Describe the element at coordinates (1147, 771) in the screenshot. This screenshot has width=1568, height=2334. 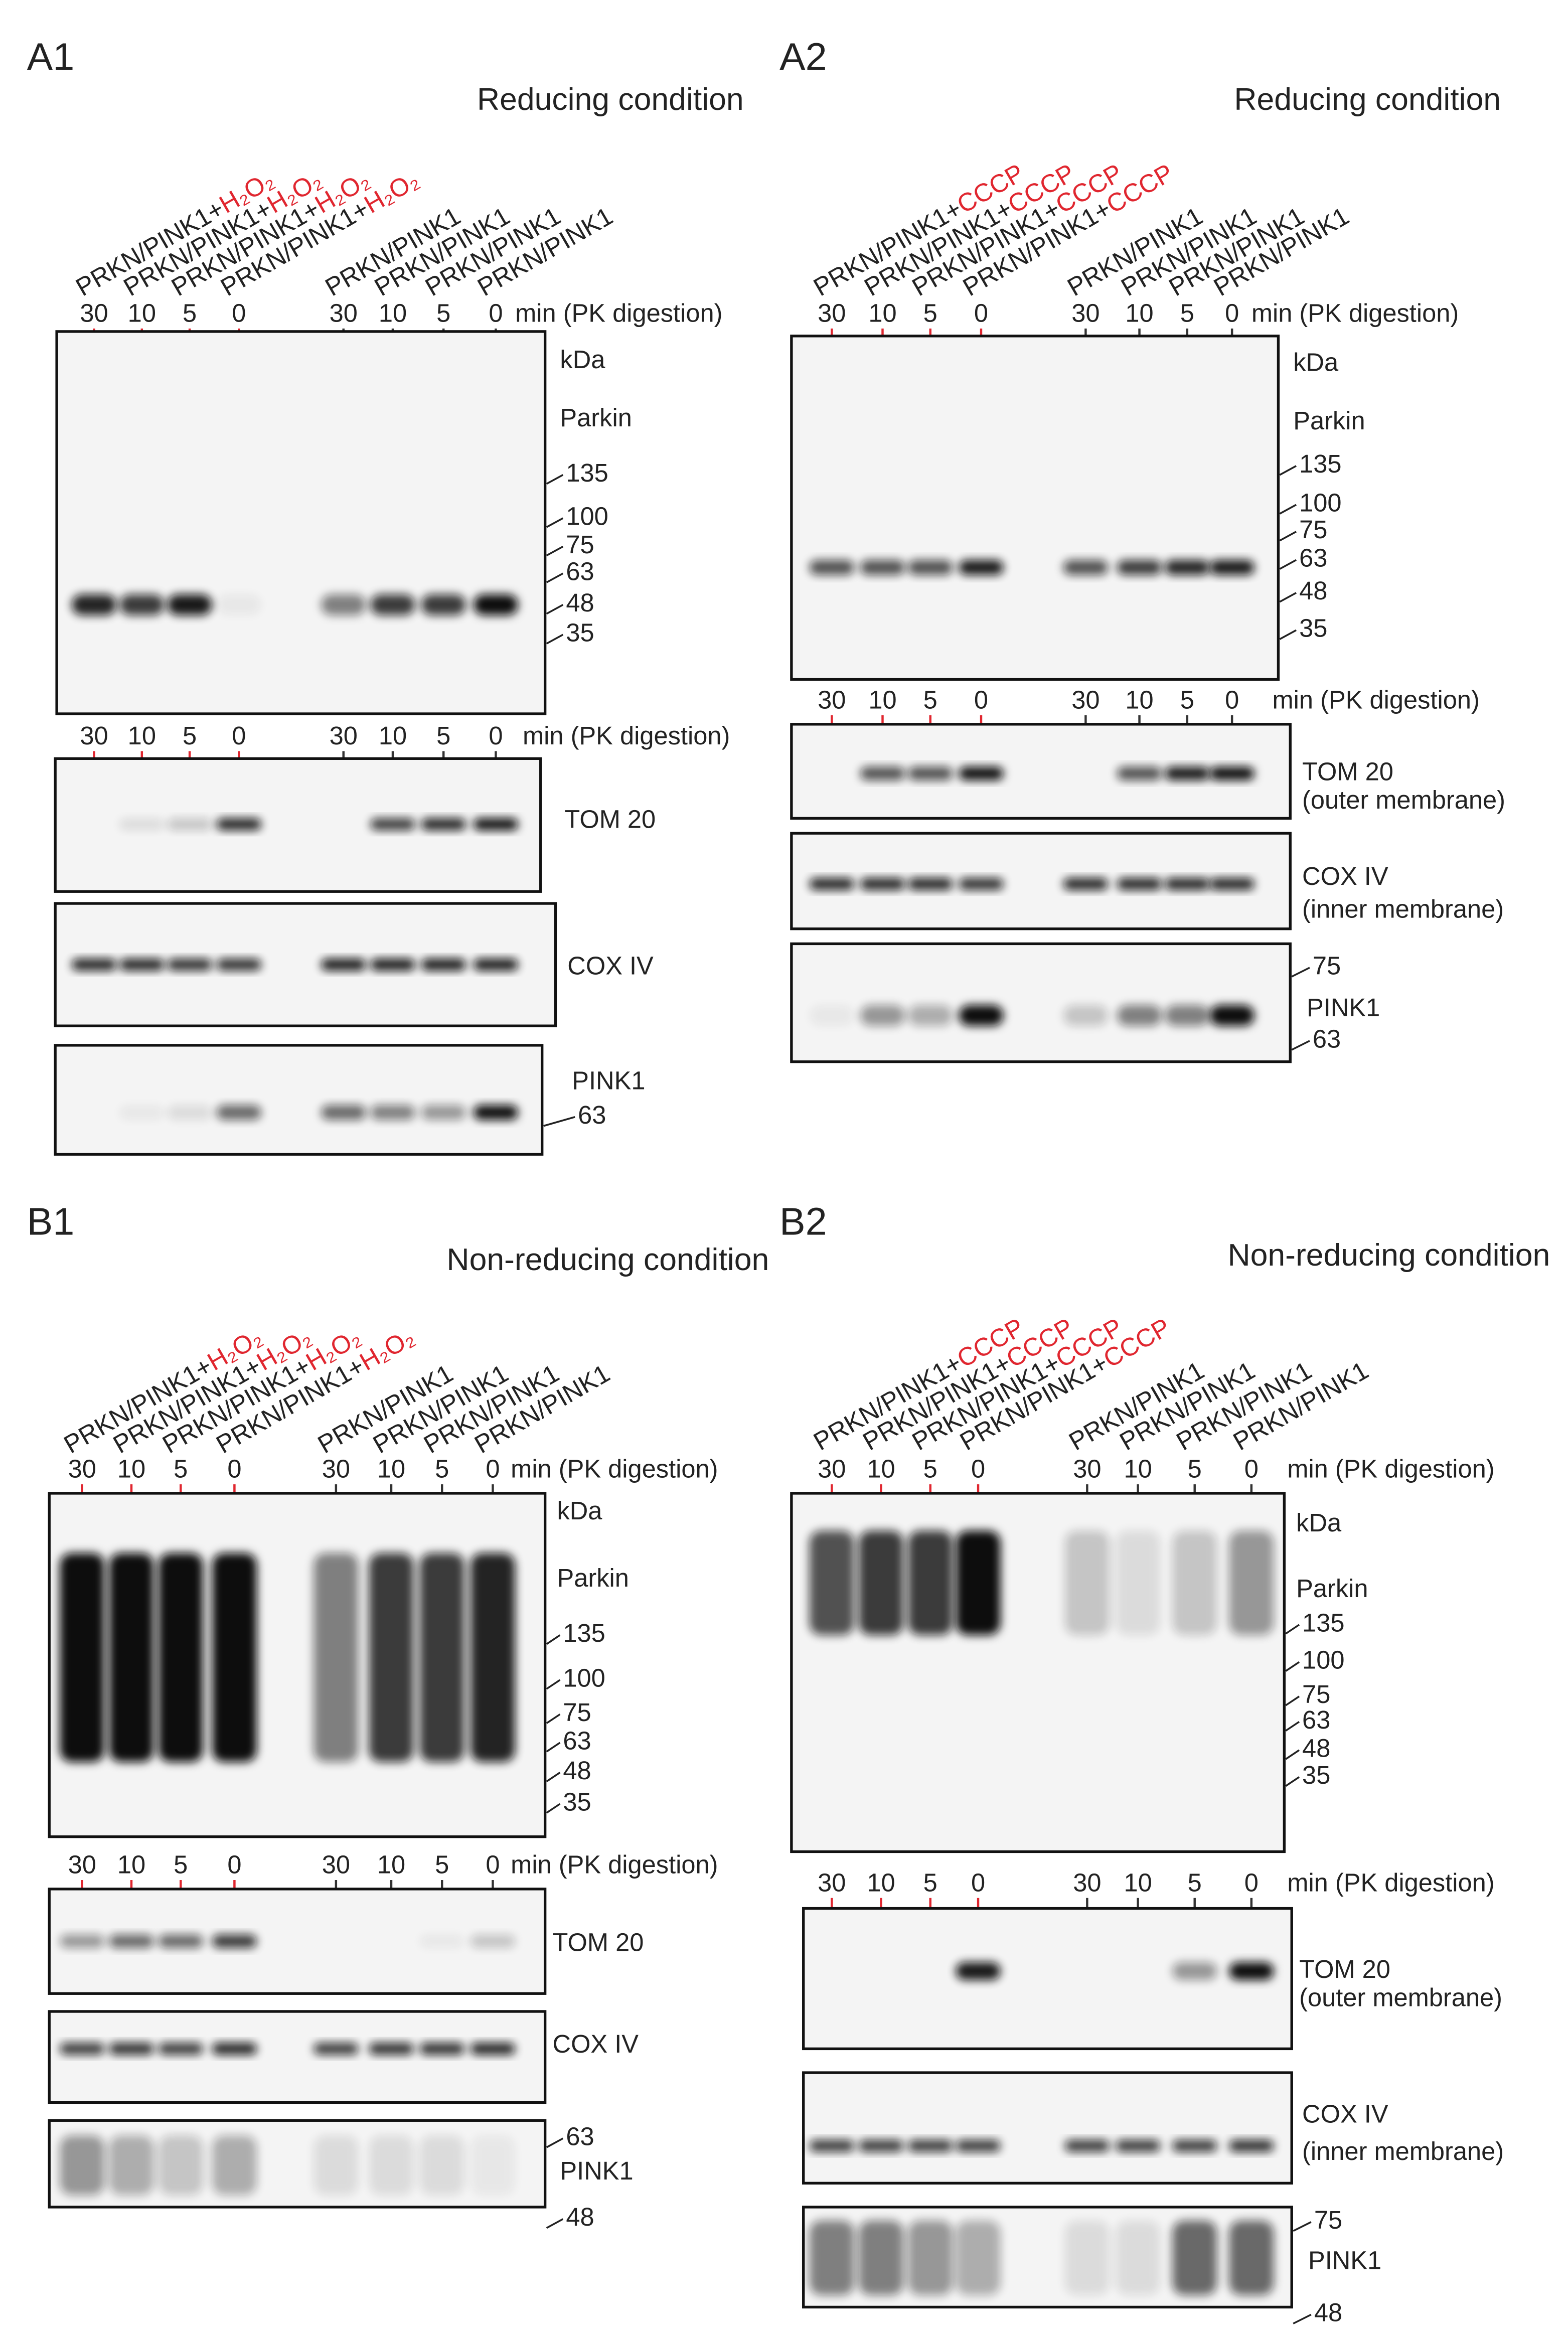
I see `blot: TOM 20(outer membrane)` at that location.